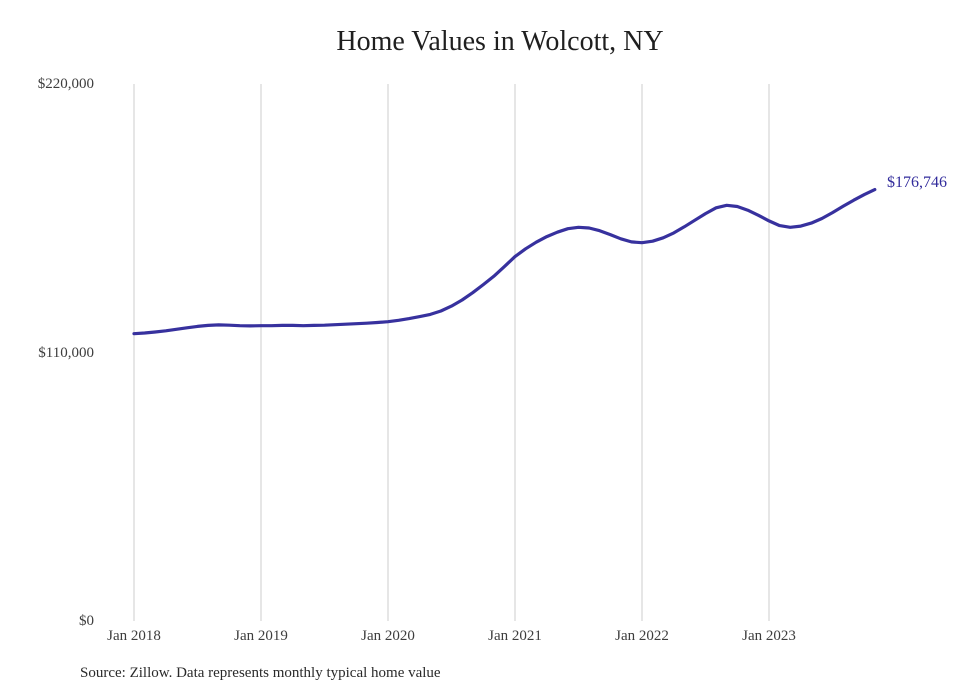  Describe the element at coordinates (66, 353) in the screenshot. I see `y-axis-tick-label-110000: $110,000` at that location.